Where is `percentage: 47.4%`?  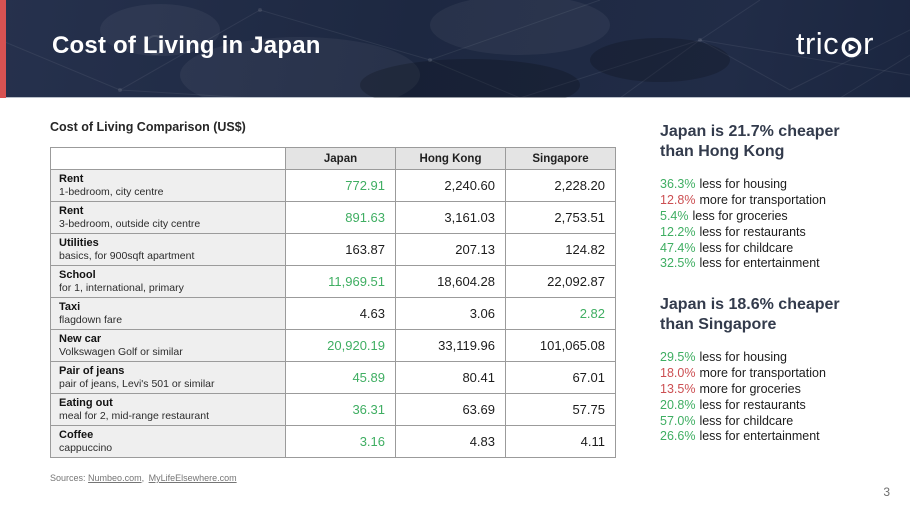
percentage: 47.4% is located at coordinates (678, 247).